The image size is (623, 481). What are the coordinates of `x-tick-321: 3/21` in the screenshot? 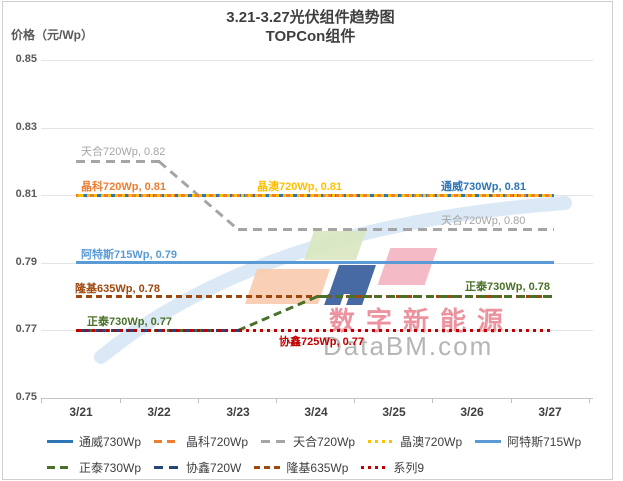 It's located at (81, 412).